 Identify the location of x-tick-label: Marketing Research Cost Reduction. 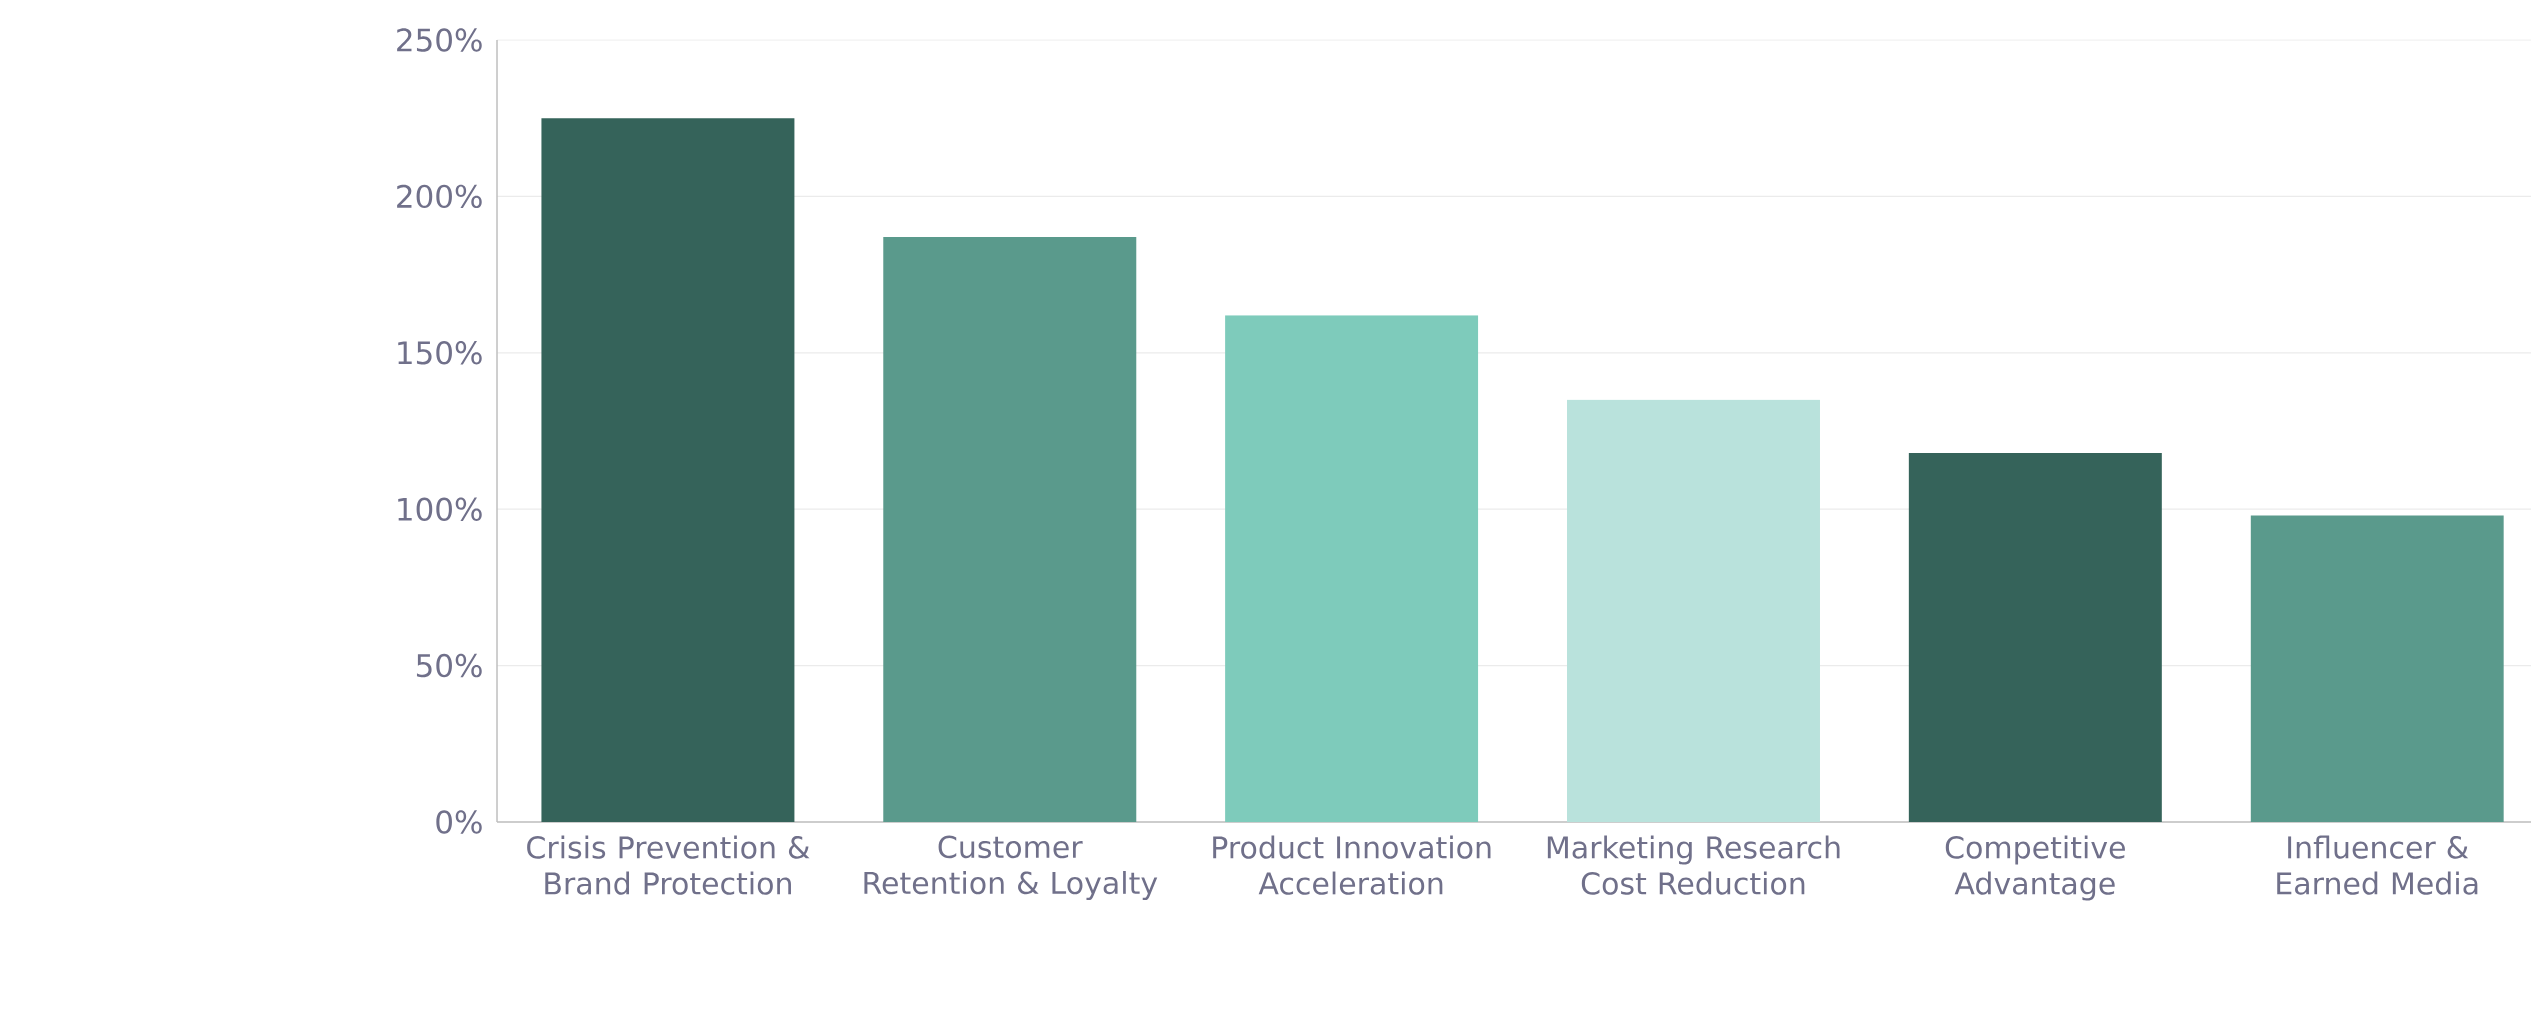
(1693, 865).